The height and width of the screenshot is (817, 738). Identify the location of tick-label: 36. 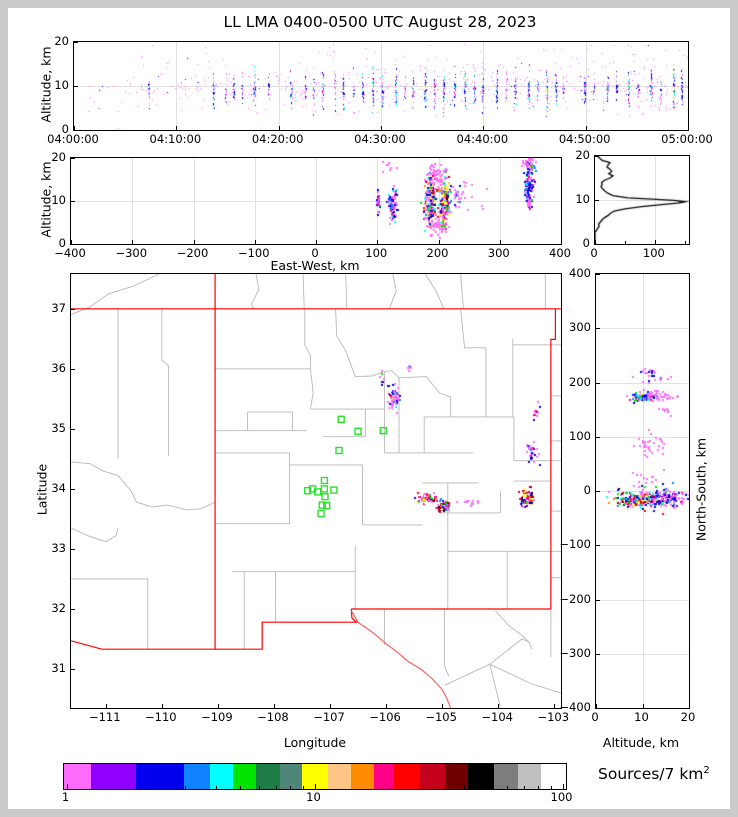
(58, 367).